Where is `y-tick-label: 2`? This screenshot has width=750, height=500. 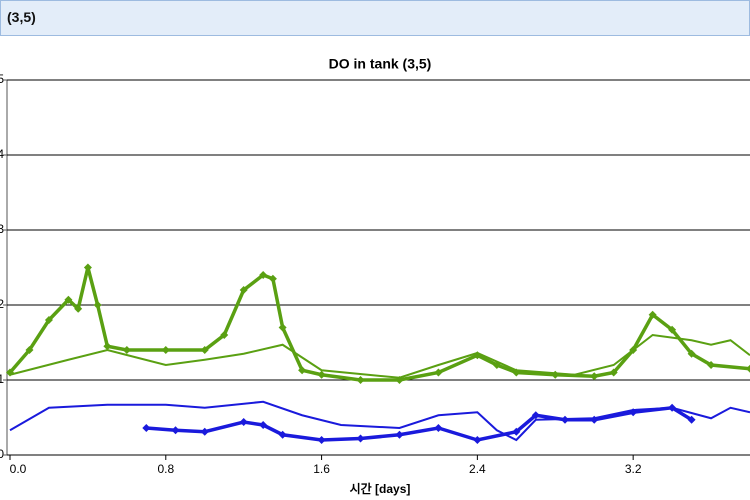
y-tick-label: 2 is located at coordinates (2, 304).